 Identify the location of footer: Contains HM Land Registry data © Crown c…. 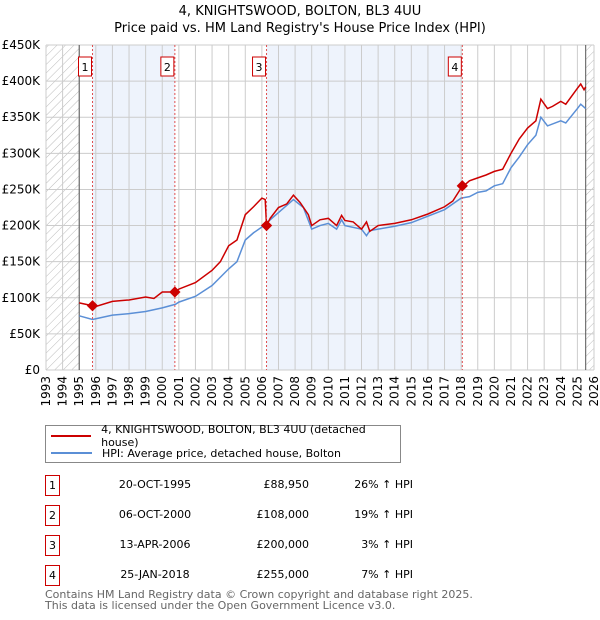
(259, 600).